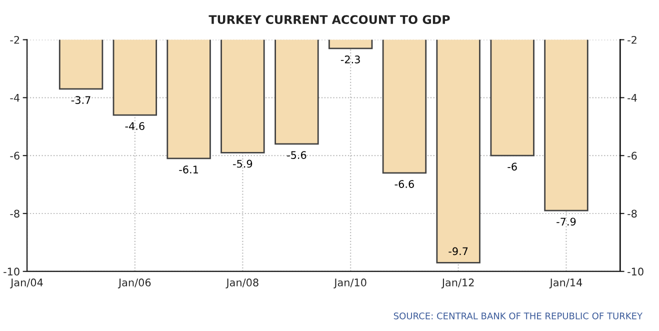 This screenshot has height=331, width=659. What do you see at coordinates (188, 170) in the screenshot?
I see `data-label: -6.1` at bounding box center [188, 170].